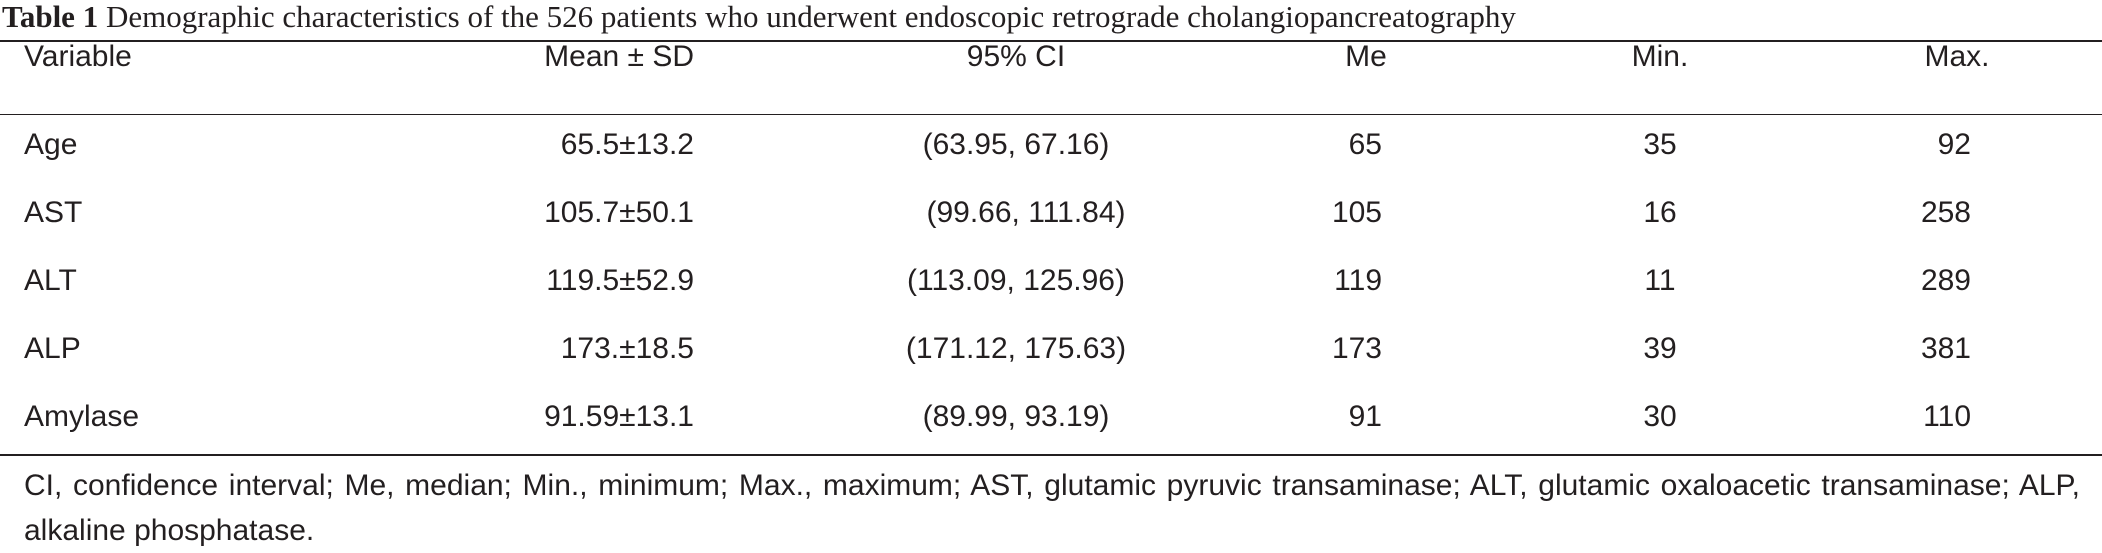 This screenshot has width=2102, height=553. What do you see at coordinates (50, 280) in the screenshot?
I see `cell-variable: ALT` at bounding box center [50, 280].